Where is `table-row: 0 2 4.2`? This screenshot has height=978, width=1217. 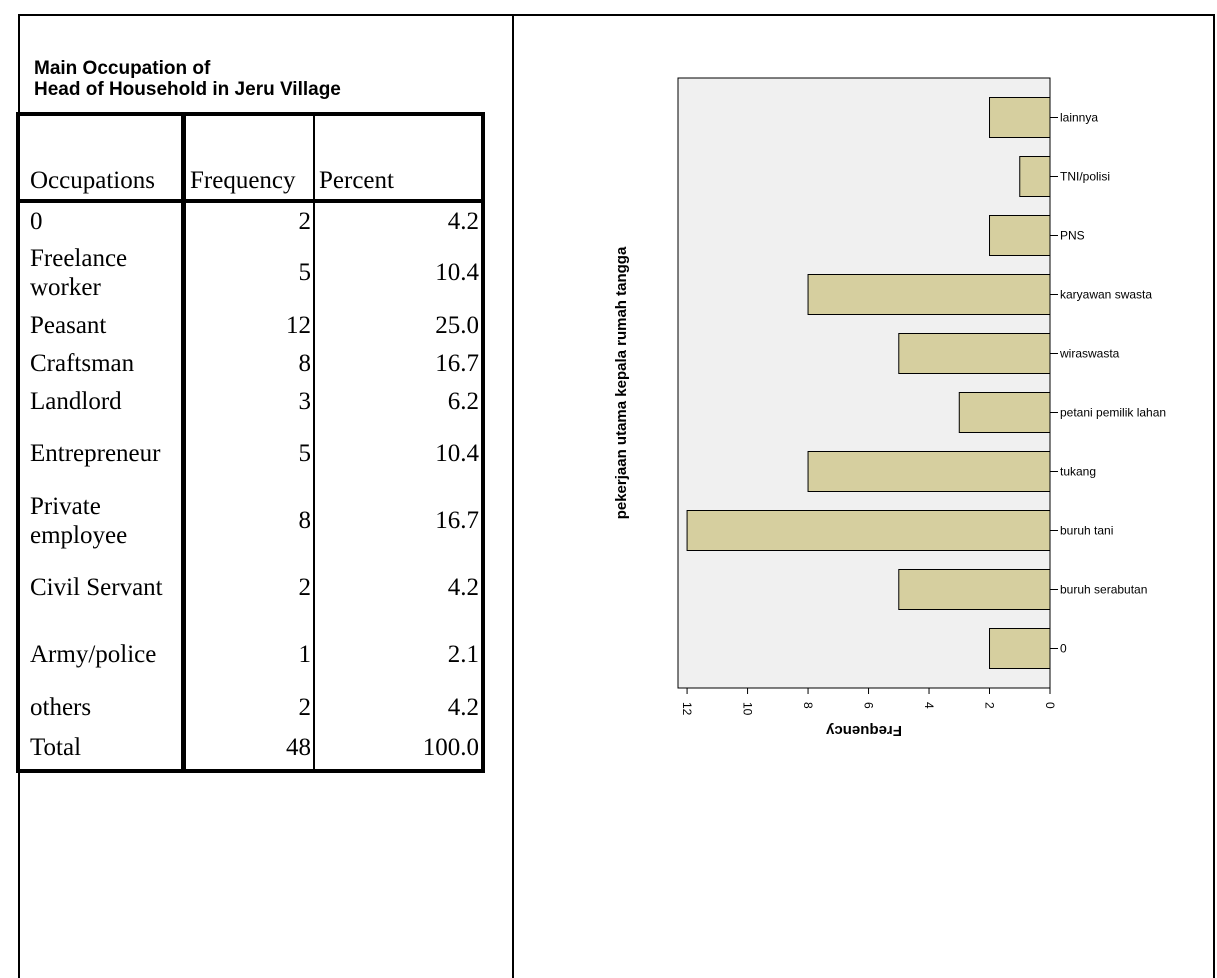
table-row: 0 2 4.2 is located at coordinates (250, 220).